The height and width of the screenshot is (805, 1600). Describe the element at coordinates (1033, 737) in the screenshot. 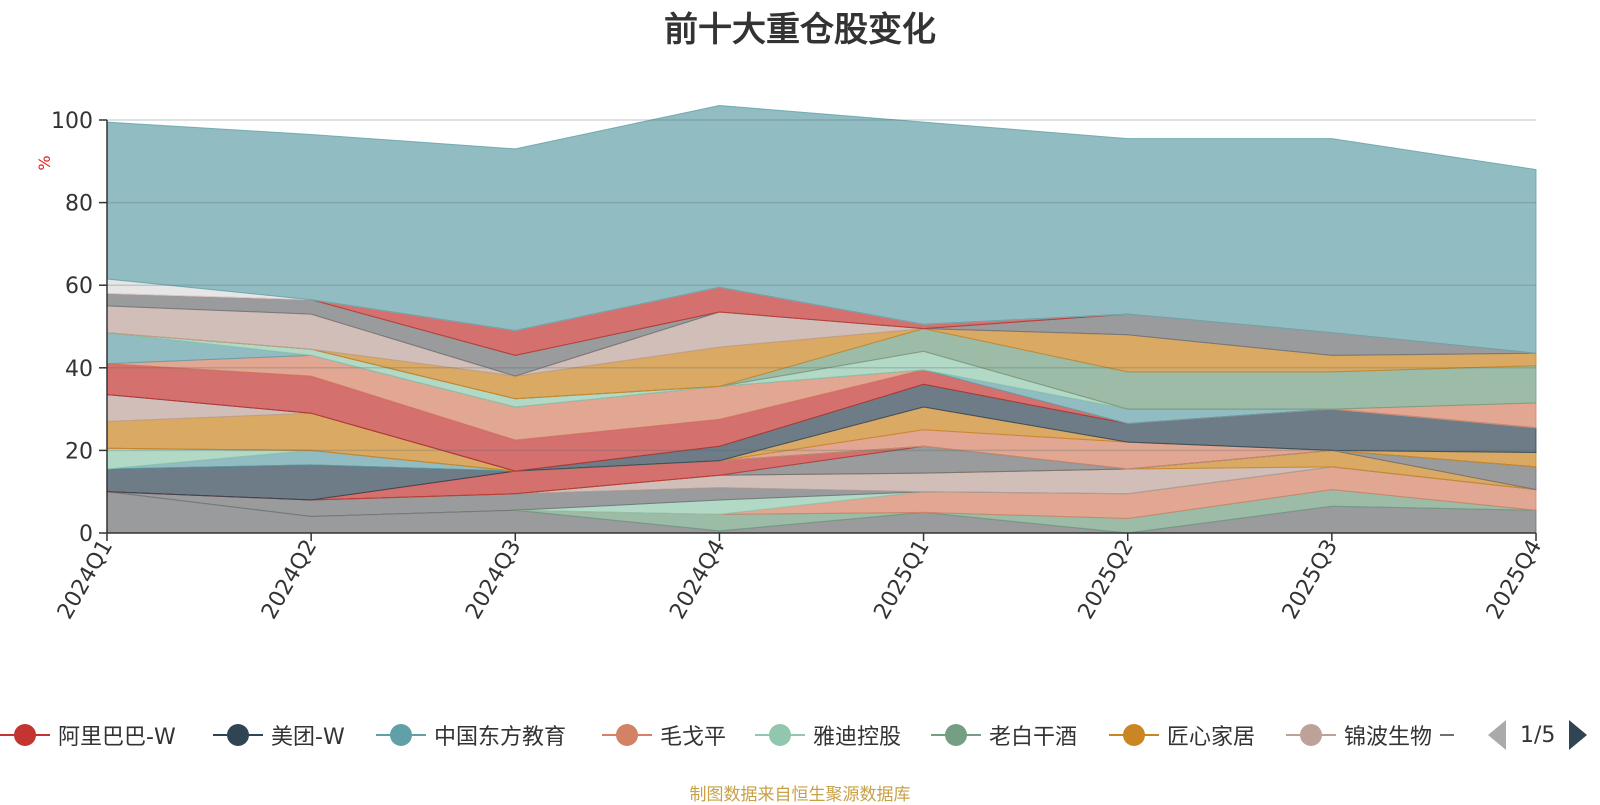

I see `legend-label: 老白干酒` at that location.